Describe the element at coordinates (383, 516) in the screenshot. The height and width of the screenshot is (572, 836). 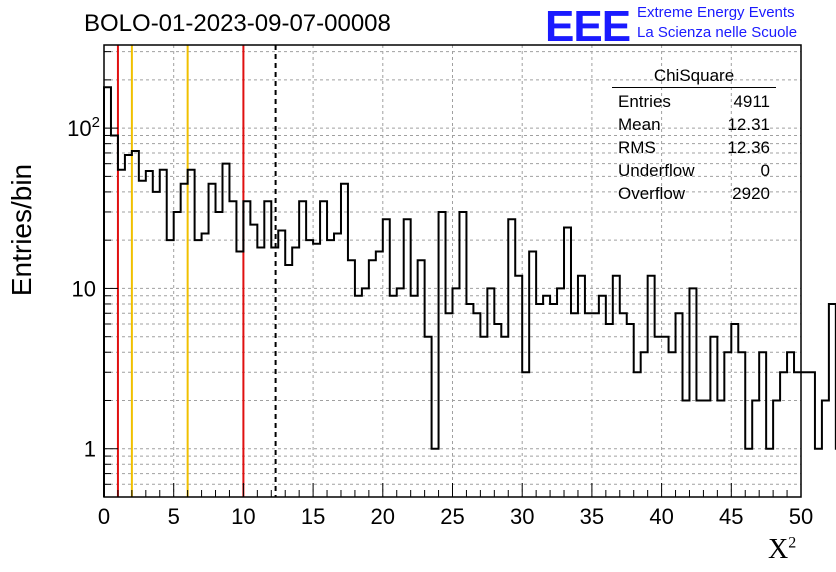
I see `x-tick-label: 20` at that location.